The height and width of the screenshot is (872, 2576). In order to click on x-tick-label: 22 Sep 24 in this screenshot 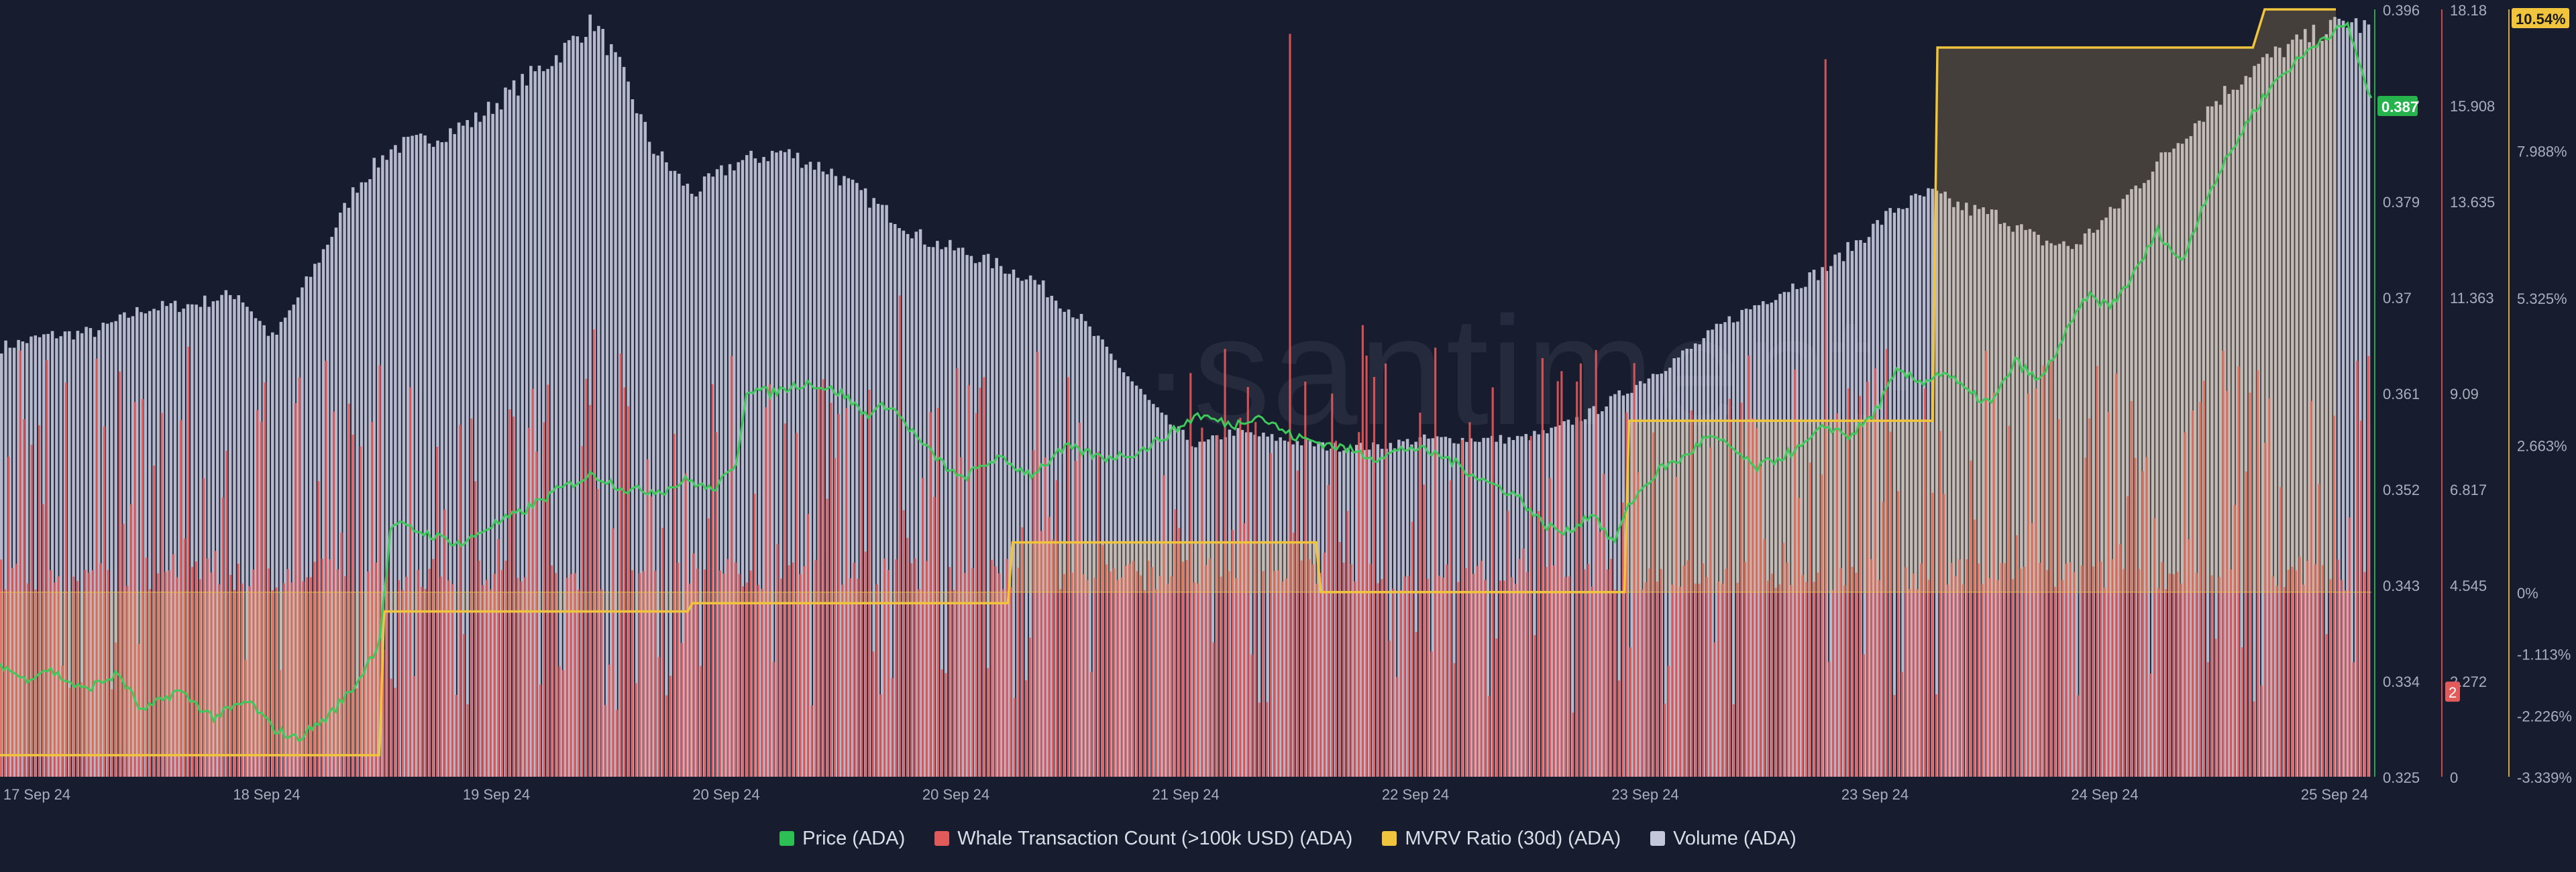, I will do `click(1415, 795)`.